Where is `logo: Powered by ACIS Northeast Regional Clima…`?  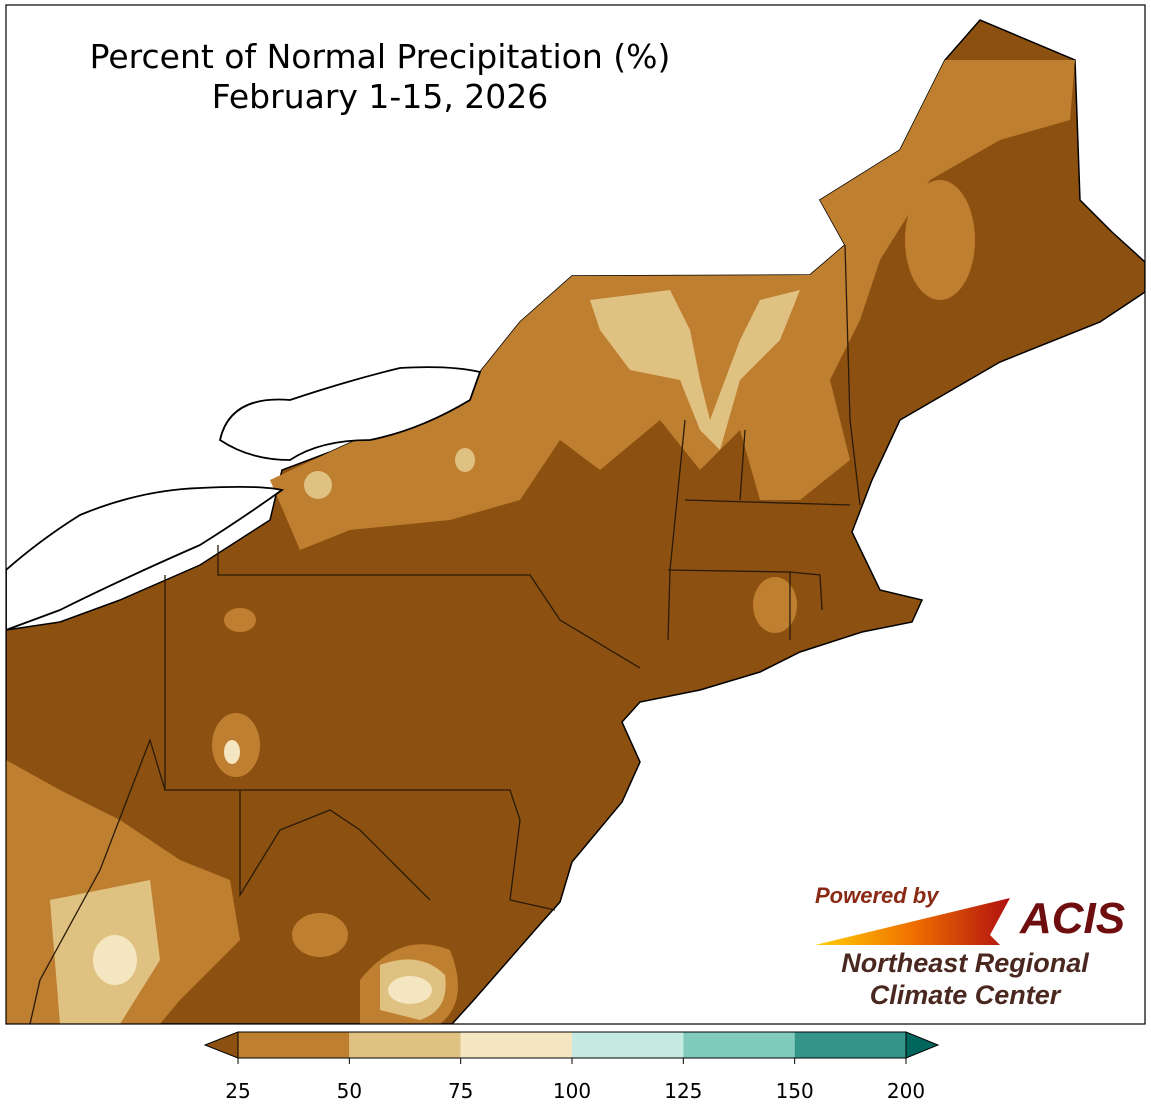
logo: Powered by ACIS Northeast Regional Clima… is located at coordinates (970, 946).